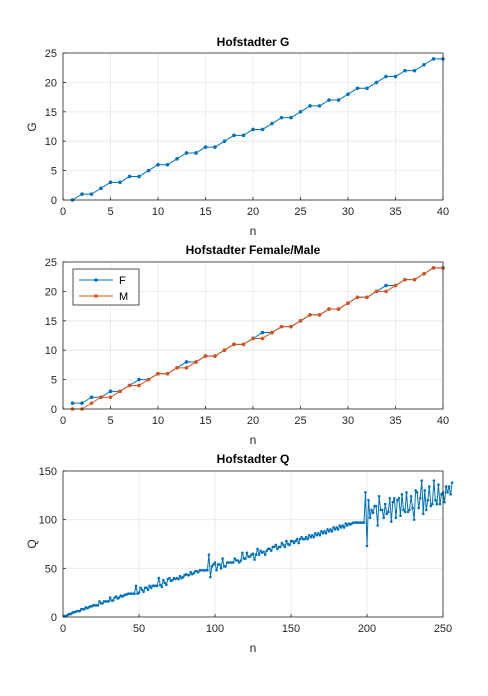 This screenshot has width=488, height=696. What do you see at coordinates (348, 212) in the screenshot?
I see `x-tick-label: 30` at bounding box center [348, 212].